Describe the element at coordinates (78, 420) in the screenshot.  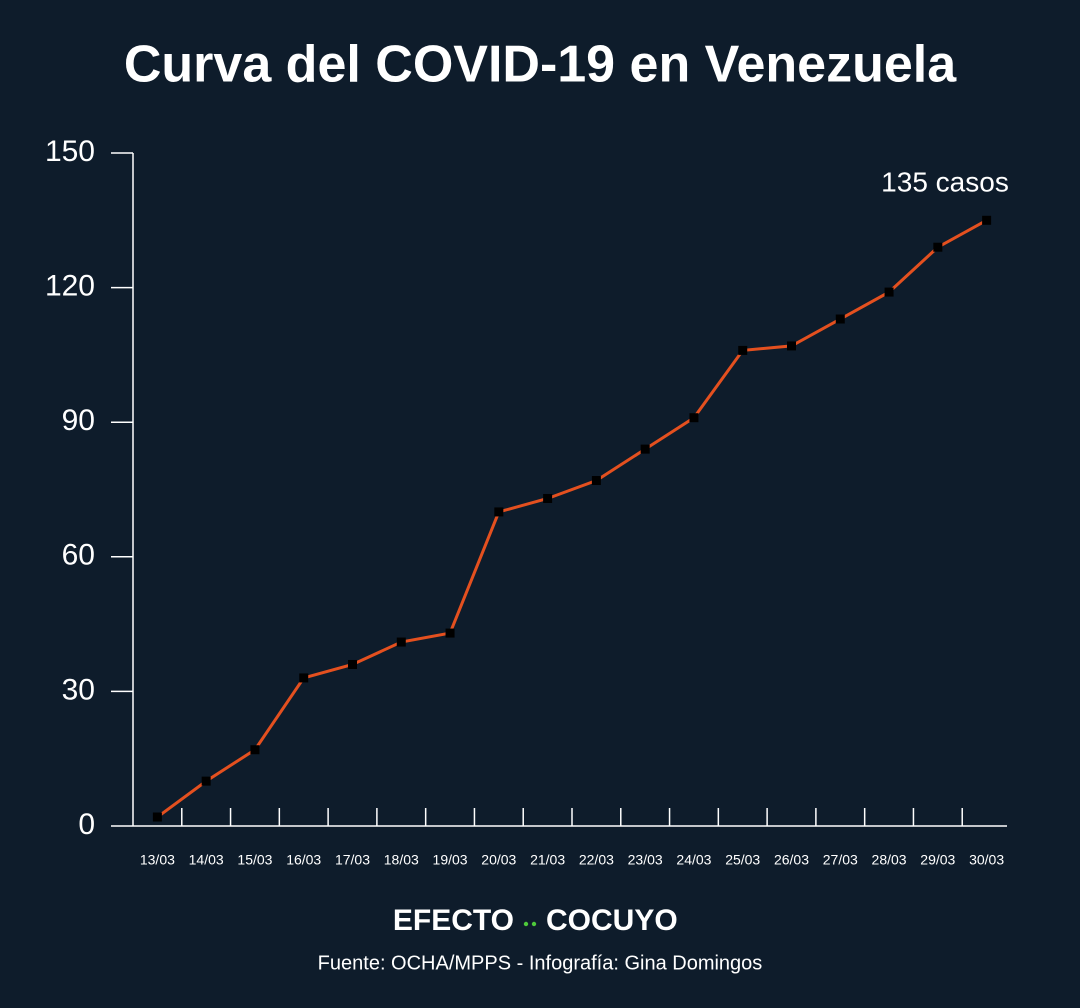
I see `y-tick-label: 90` at that location.